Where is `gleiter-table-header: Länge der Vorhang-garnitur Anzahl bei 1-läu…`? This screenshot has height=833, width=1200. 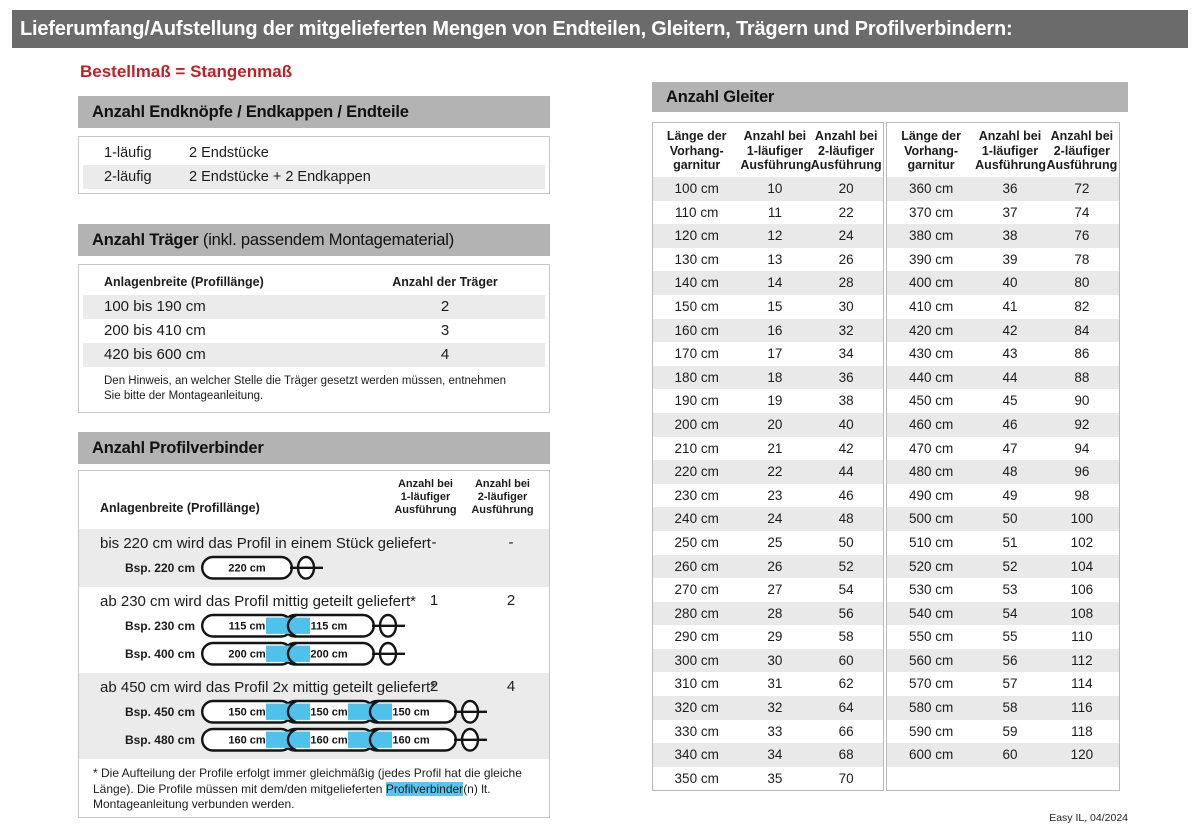 gleiter-table-header: Länge der Vorhang-garnitur Anzahl bei 1-läu… is located at coordinates (1003, 150).